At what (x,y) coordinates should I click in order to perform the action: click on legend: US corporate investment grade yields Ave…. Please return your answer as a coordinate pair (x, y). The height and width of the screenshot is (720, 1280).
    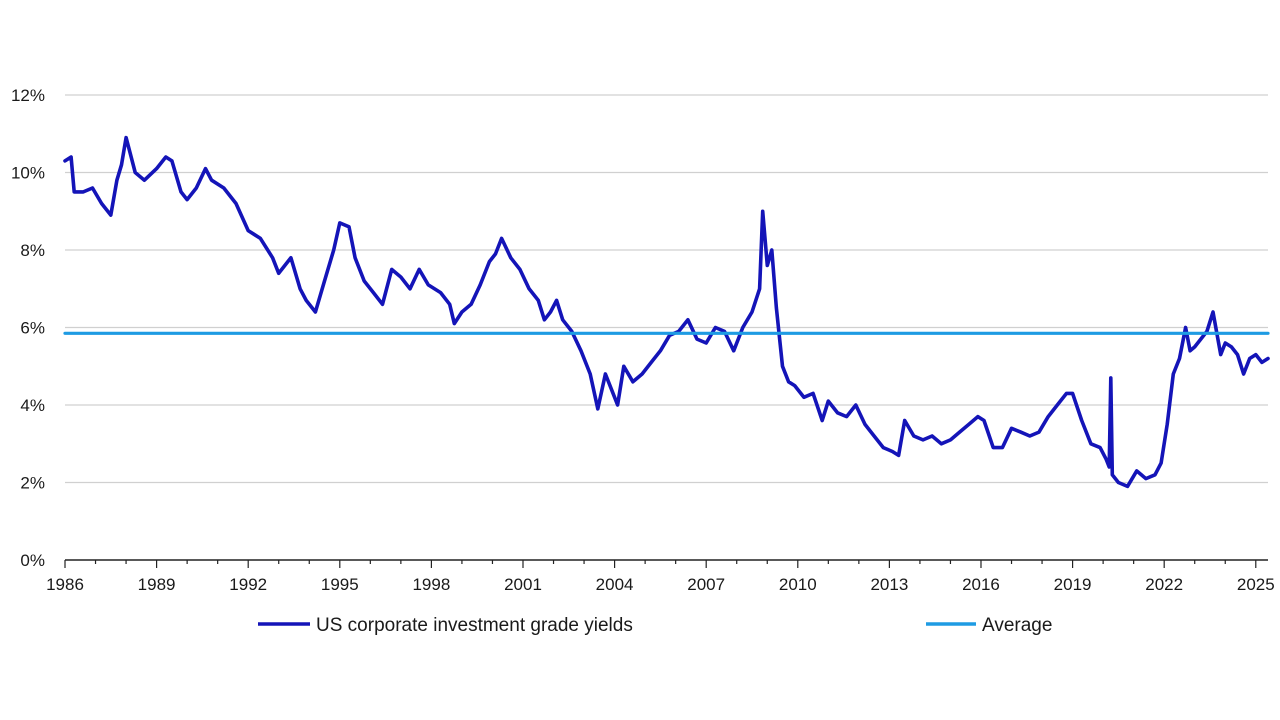
    Looking at the image, I should click on (655, 625).